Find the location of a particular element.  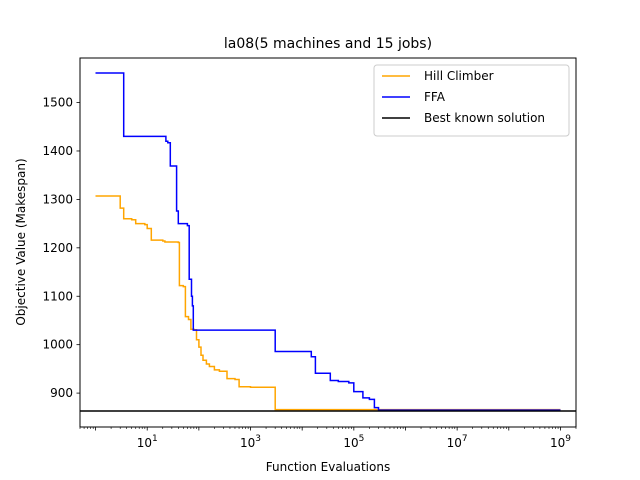

y-tick-label: 1100 is located at coordinates (57, 296).